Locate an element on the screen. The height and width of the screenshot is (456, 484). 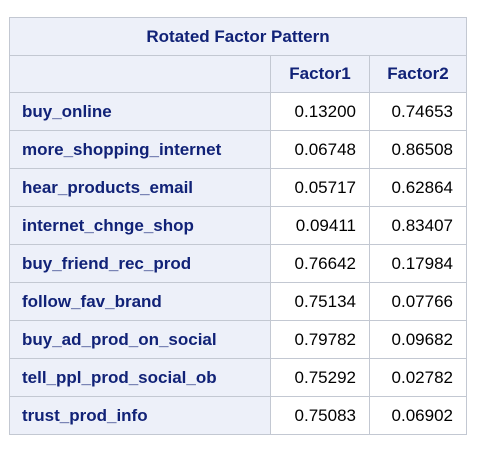
table-row: buy_ad_prod_on_social 0.79782 0.09682 is located at coordinates (238, 339).